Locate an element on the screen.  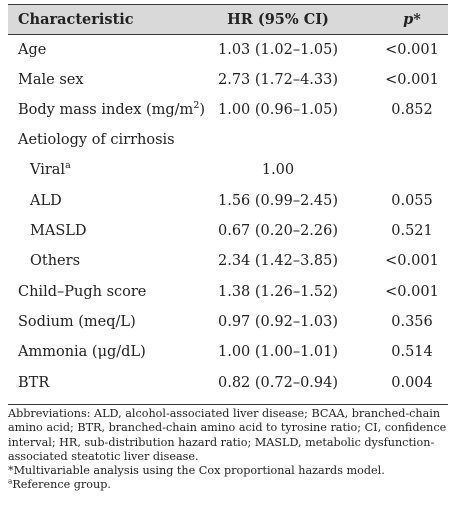
row-label: Sodium (meq/L) is located at coordinates (77, 322).